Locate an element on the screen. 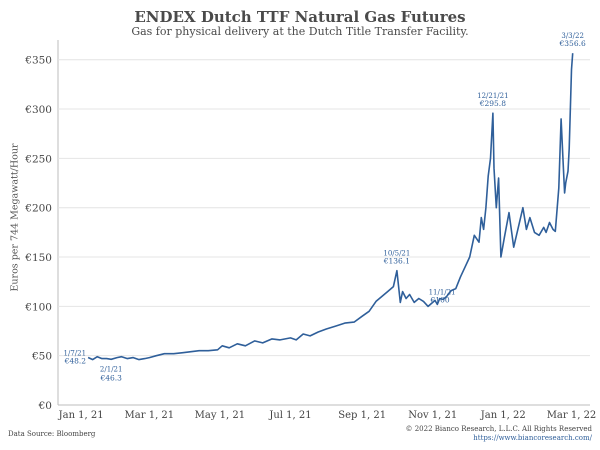 The width and height of the screenshot is (600, 450). annotation-value: €136.1 is located at coordinates (396, 261).